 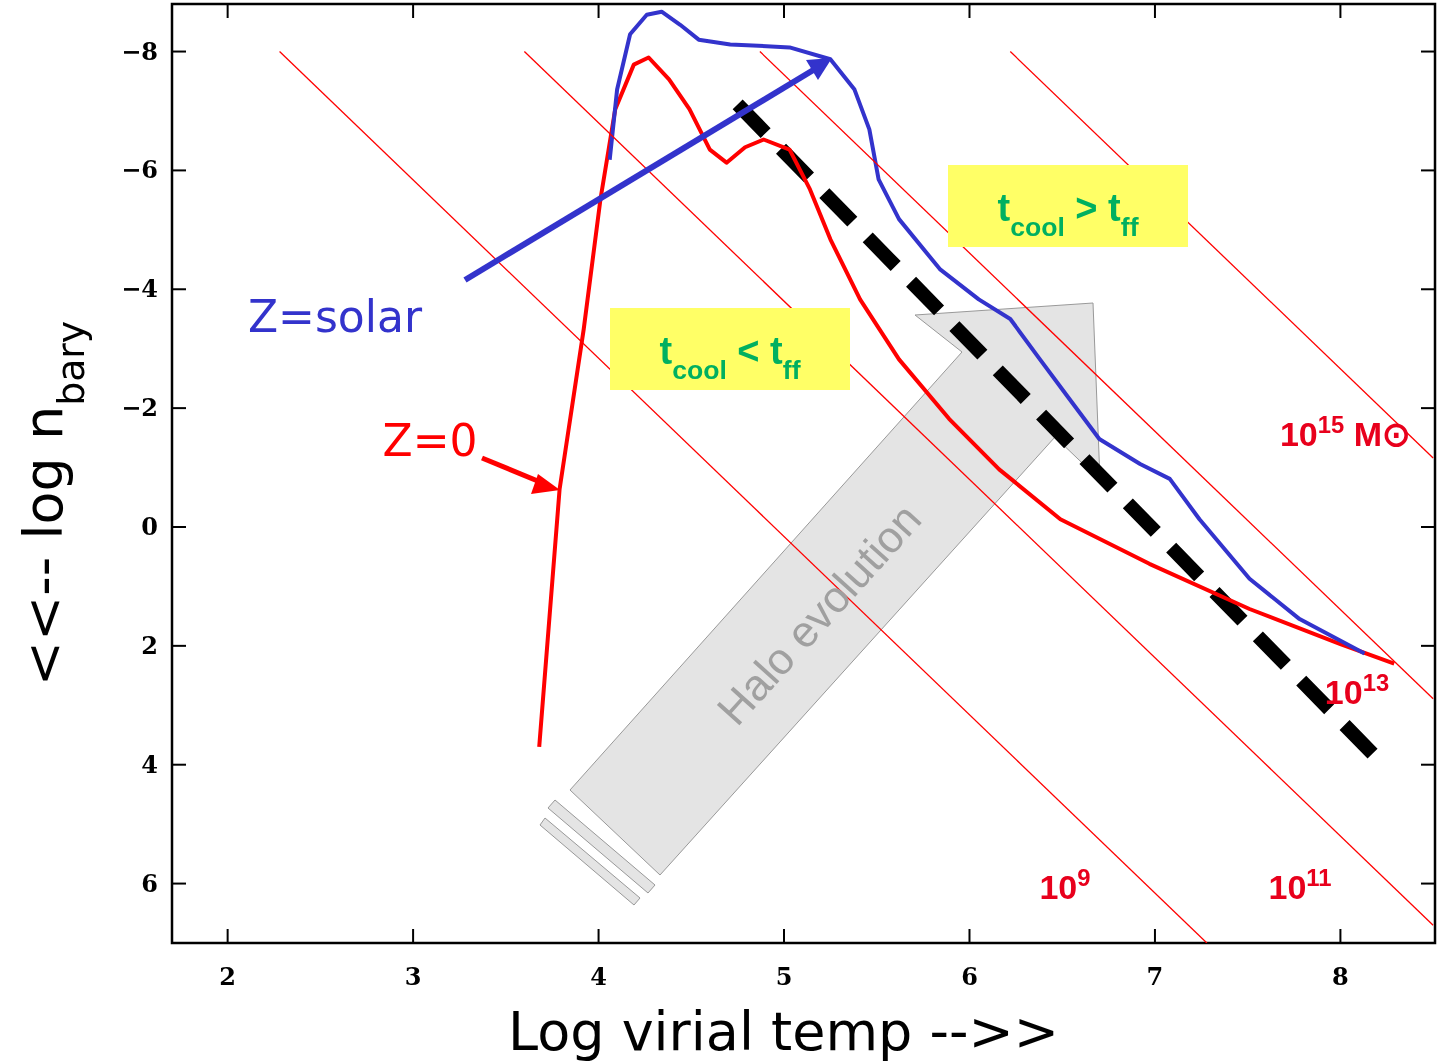 I want to click on y-tick-label: 6, so click(x=149, y=883).